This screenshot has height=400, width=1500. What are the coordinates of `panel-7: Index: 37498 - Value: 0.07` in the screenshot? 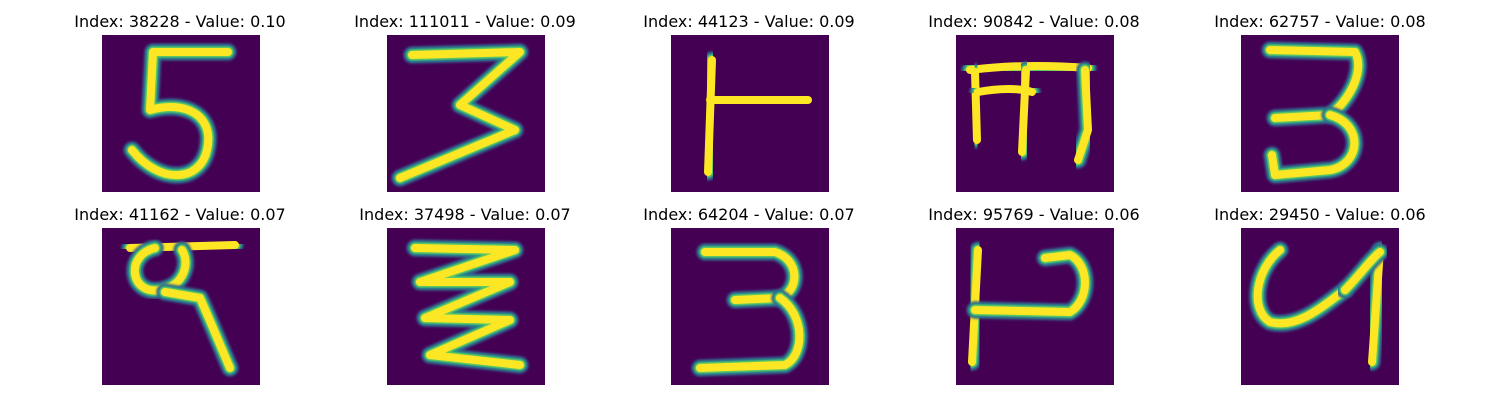 It's located at (464, 295).